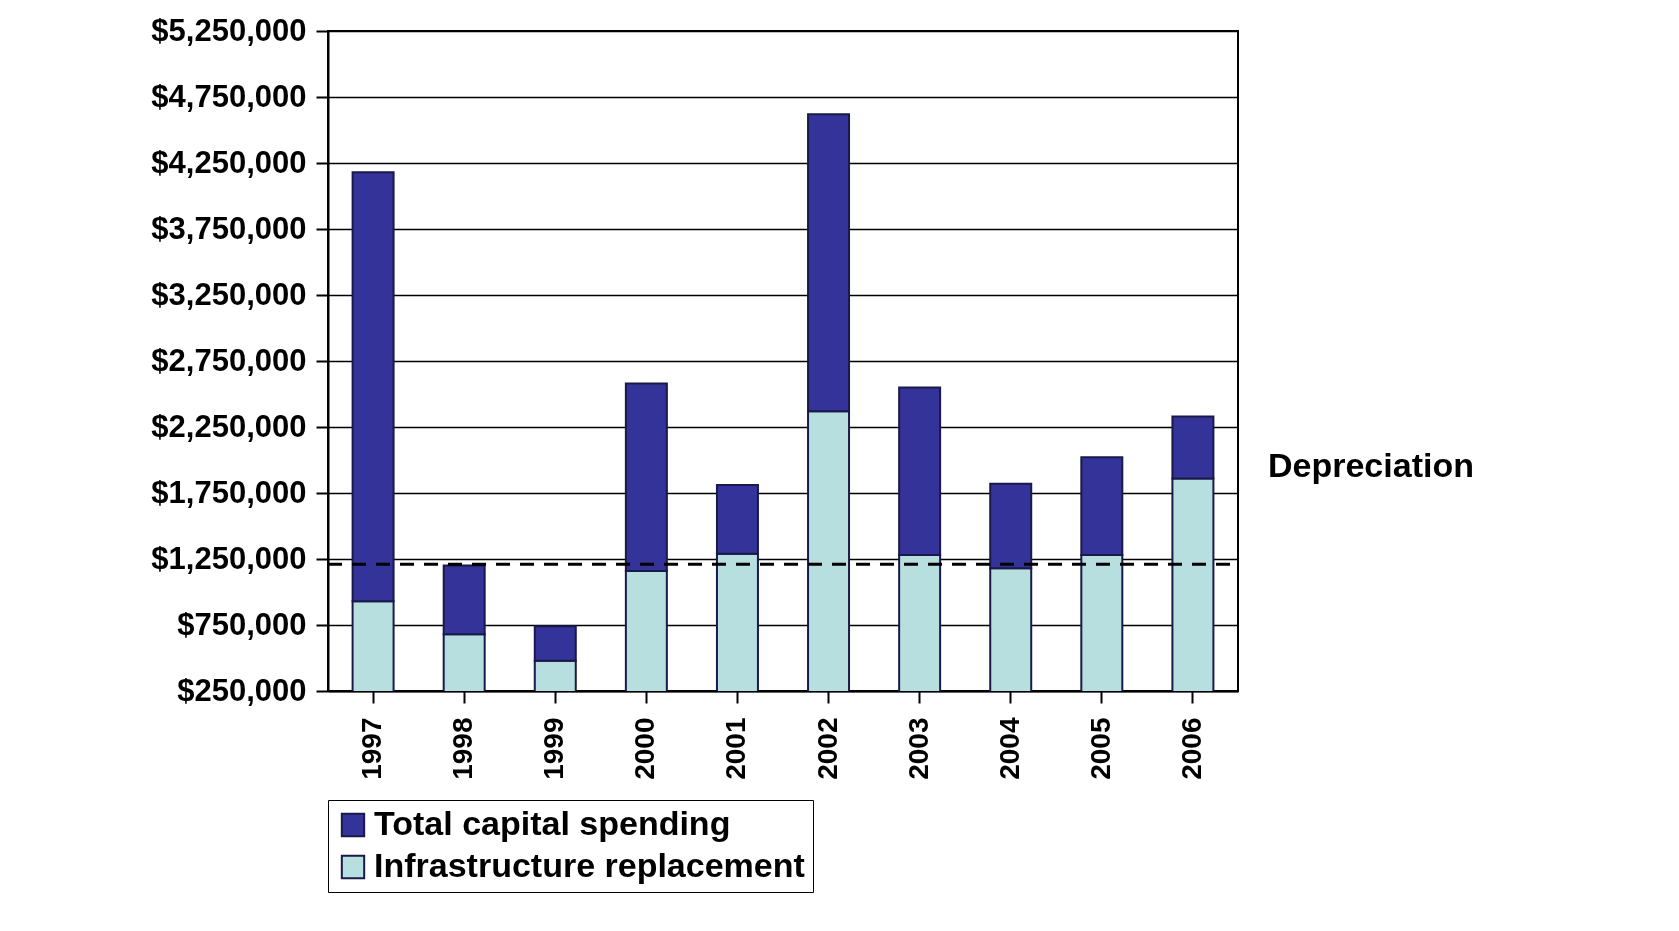 This screenshot has height=931, width=1679. Describe the element at coordinates (1009, 748) in the screenshot. I see `x-tick-label: 2004` at that location.